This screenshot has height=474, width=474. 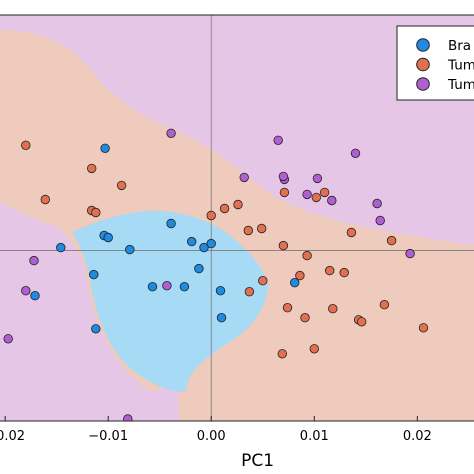 What do you see at coordinates (12, 436) in the screenshot?
I see `x-tick-label-1: −0.02` at bounding box center [12, 436].